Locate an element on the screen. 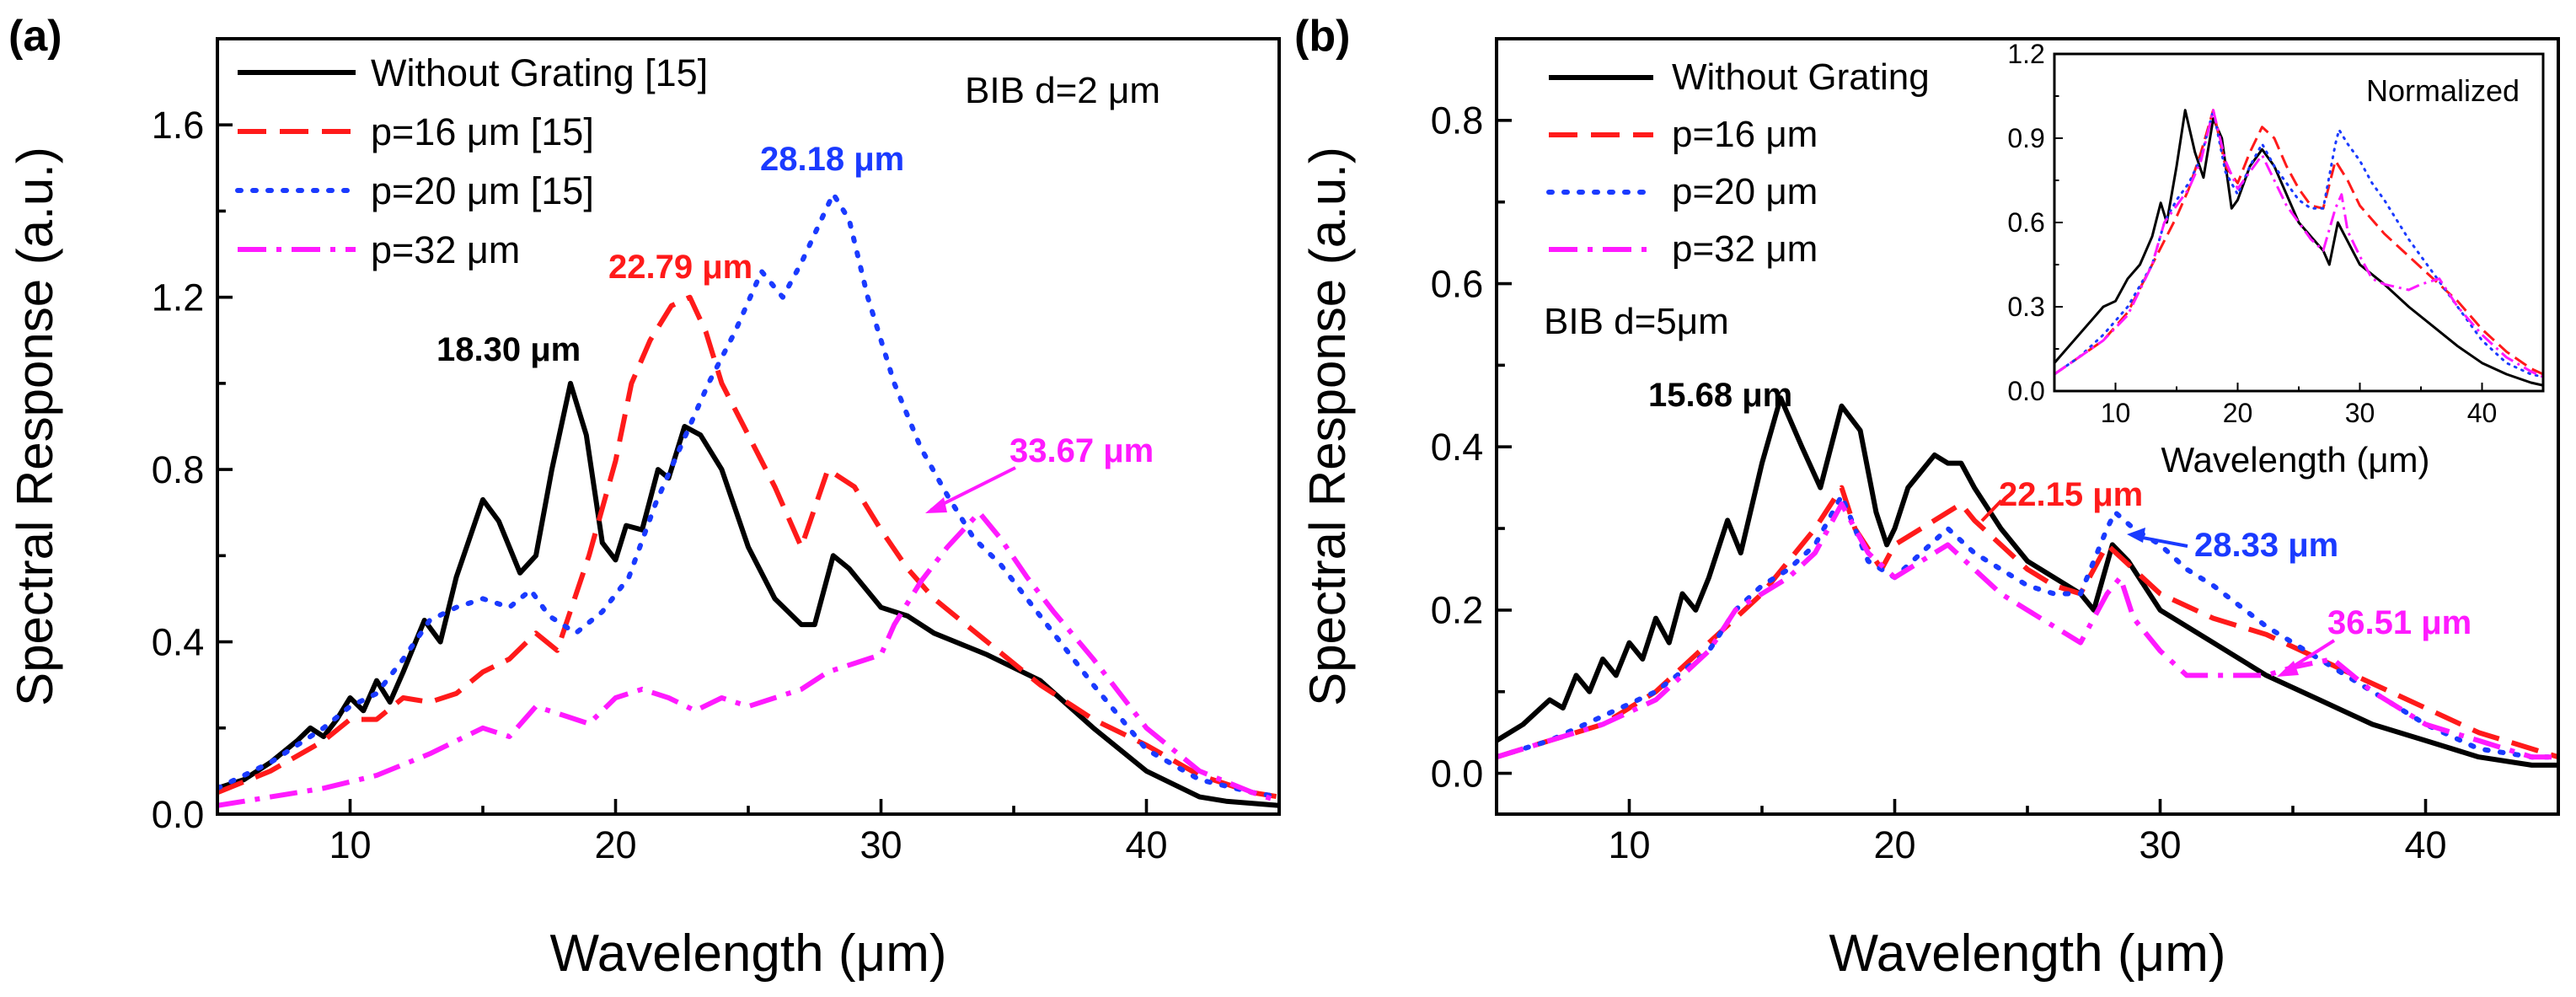 Image resolution: width=2576 pixels, height=997 pixels. x-tick-label-b: 40 is located at coordinates (2425, 844).